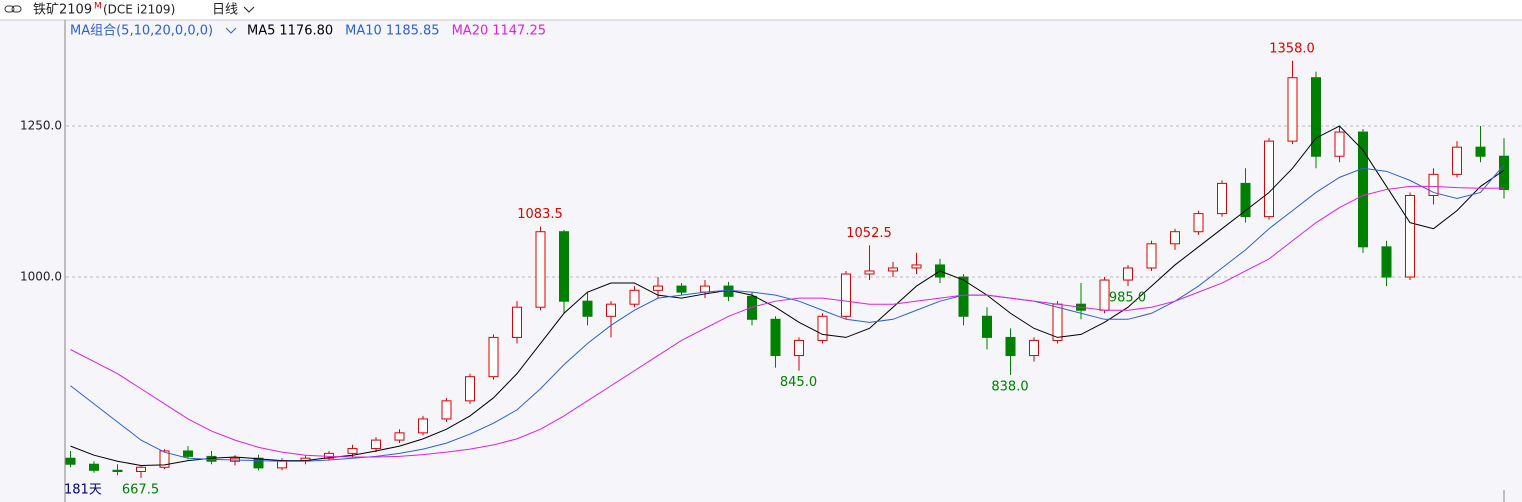  I want to click on legend-name: MA5, so click(261, 31).